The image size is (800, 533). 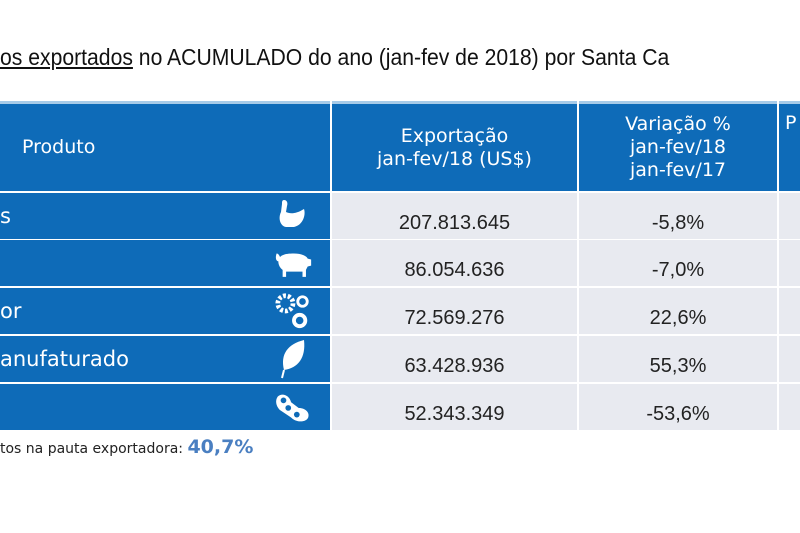 I want to click on pig-icon, so click(x=293, y=263).